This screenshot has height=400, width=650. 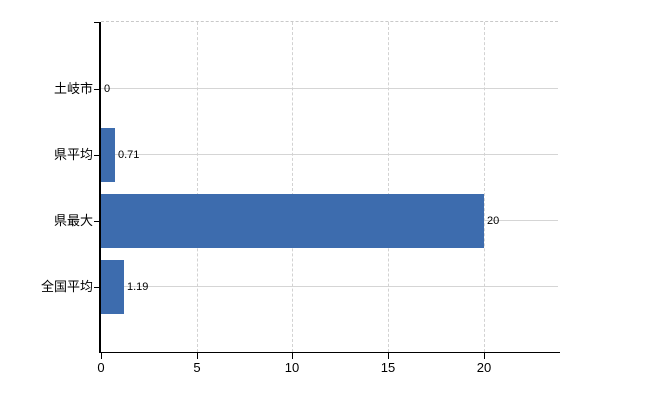 What do you see at coordinates (73, 88) in the screenshot?
I see `category-label: 土岐市` at bounding box center [73, 88].